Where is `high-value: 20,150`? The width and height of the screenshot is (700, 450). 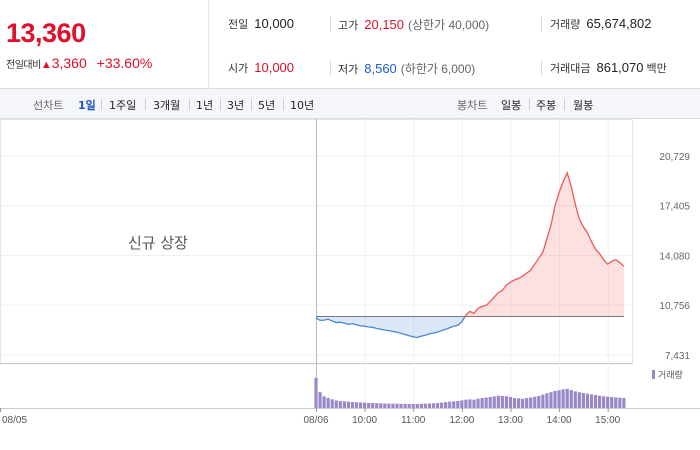 high-value: 20,150 is located at coordinates (384, 24).